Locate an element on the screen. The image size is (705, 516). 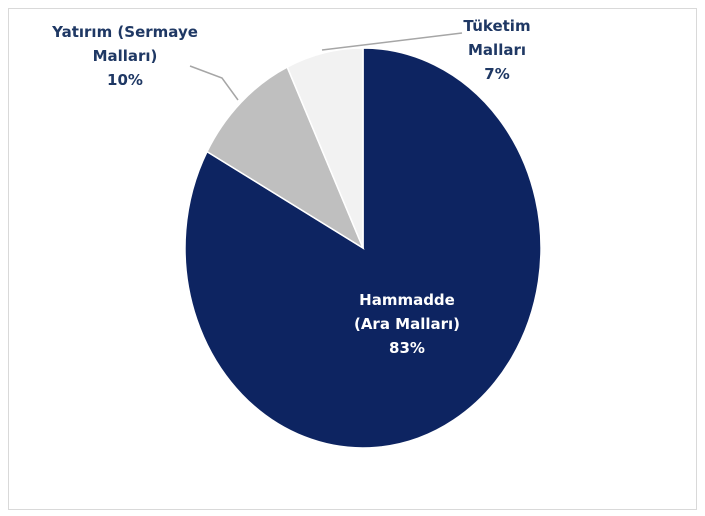
slice-label: Tüketim Malları 7% is located at coordinates (497, 50).